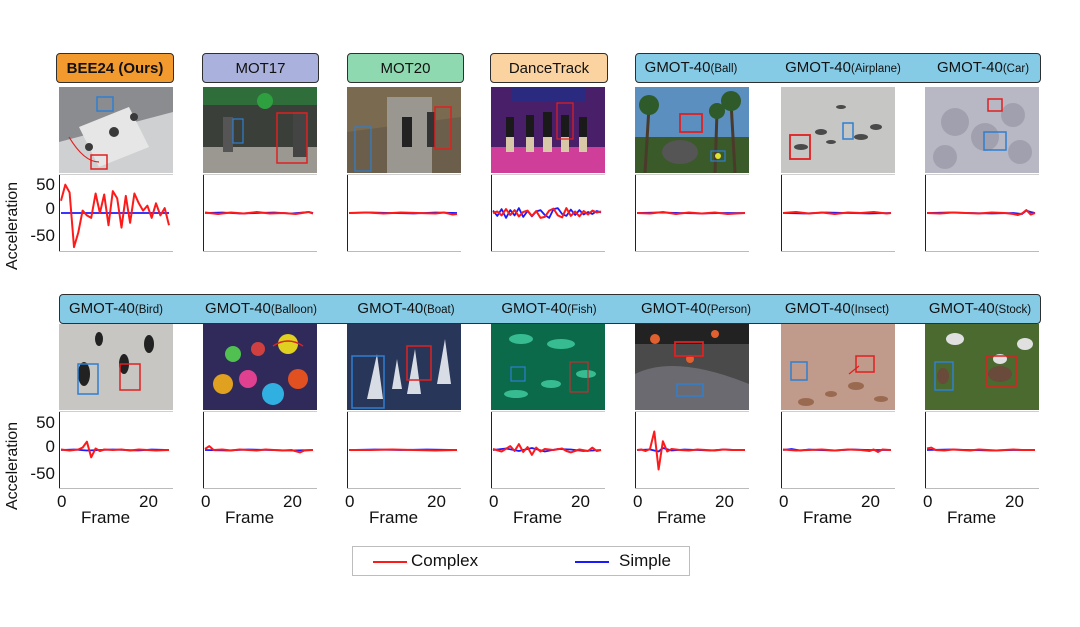 Image resolution: width=1080 pixels, height=627 pixels. Describe the element at coordinates (390, 562) in the screenshot. I see `legend-complex-line` at that location.